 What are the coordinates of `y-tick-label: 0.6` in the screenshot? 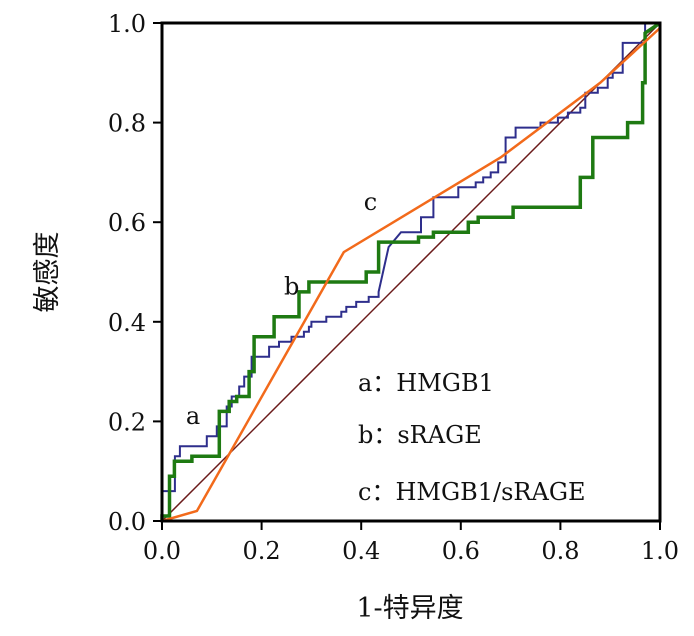 It's located at (127, 223).